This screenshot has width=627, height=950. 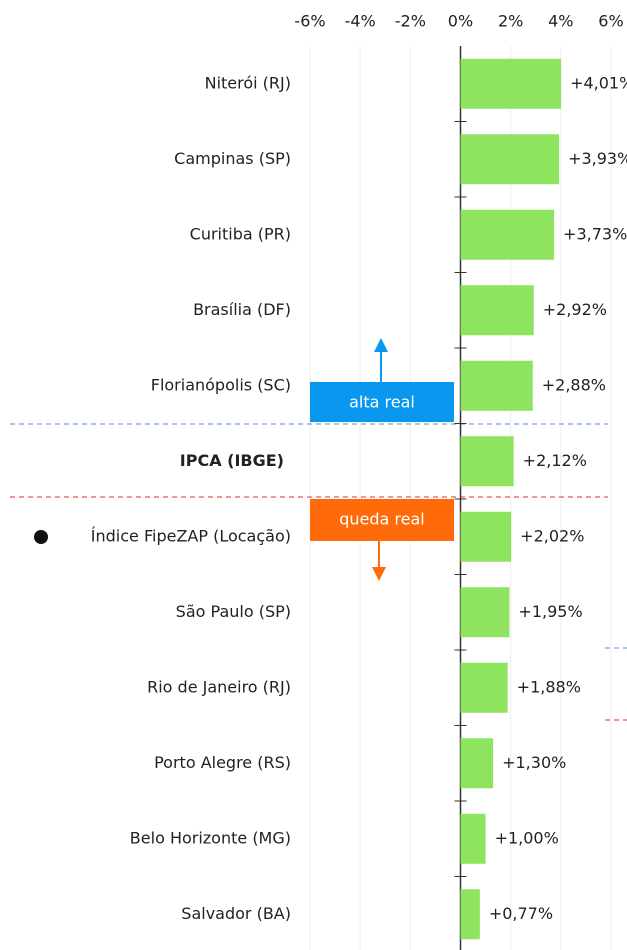 I want to click on value-label: +3,93%, so click(x=597, y=158).